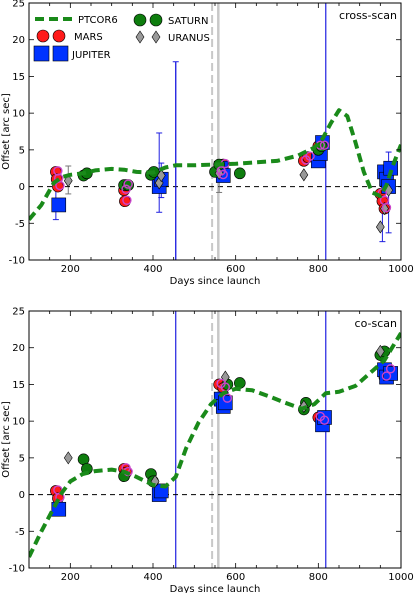  Describe the element at coordinates (368, 15) in the screenshot. I see `panel-title: cross-scan` at that location.